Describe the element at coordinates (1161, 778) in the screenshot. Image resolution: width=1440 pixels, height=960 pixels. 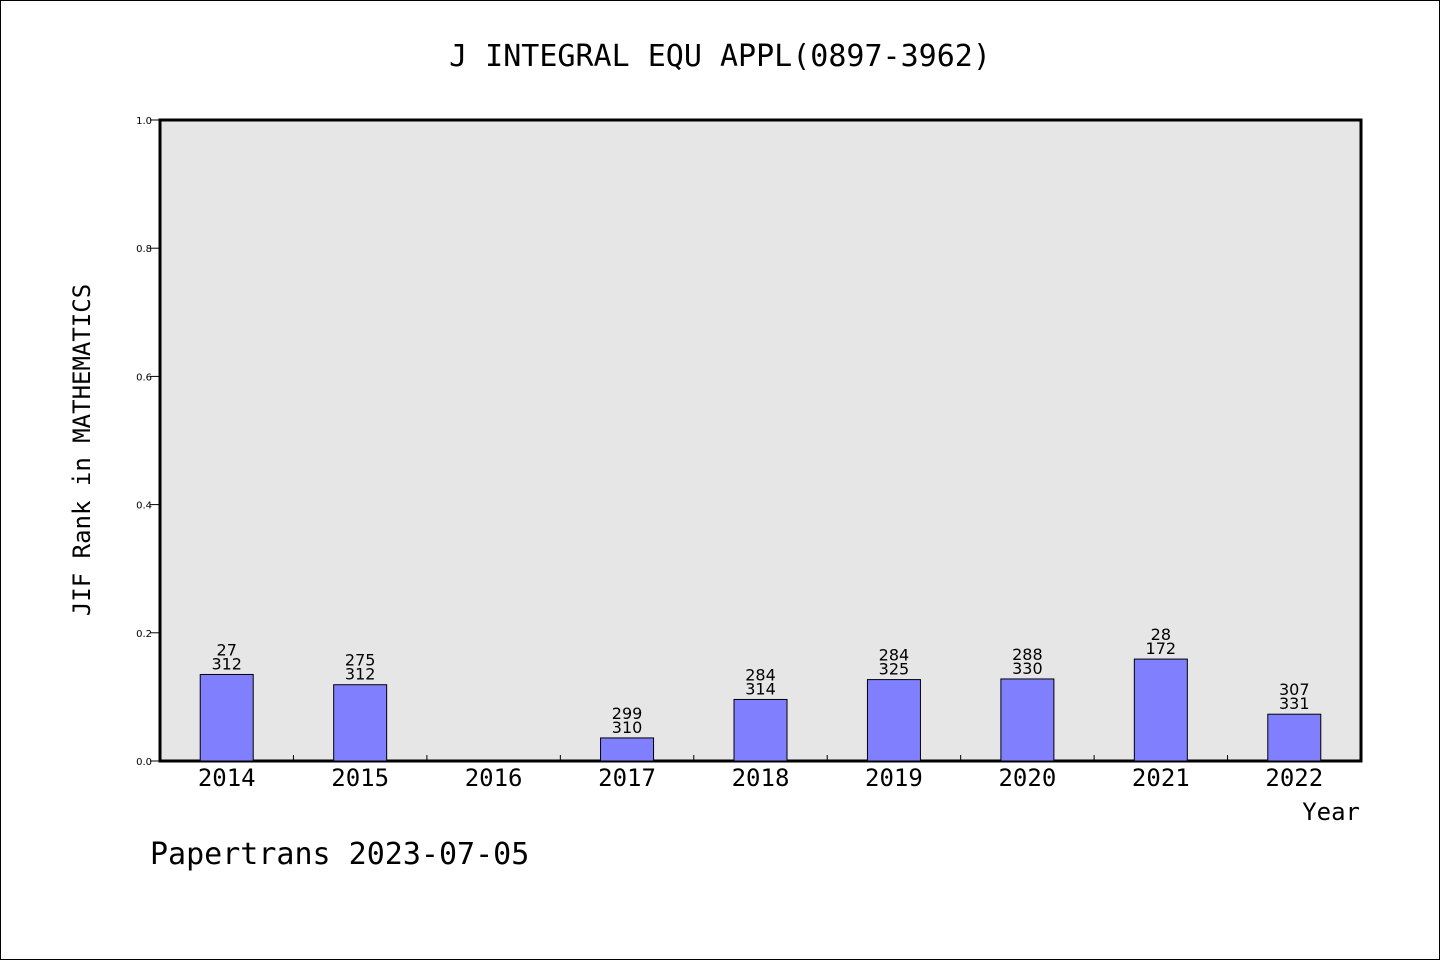
I see `x-tick-label: 2021` at that location.